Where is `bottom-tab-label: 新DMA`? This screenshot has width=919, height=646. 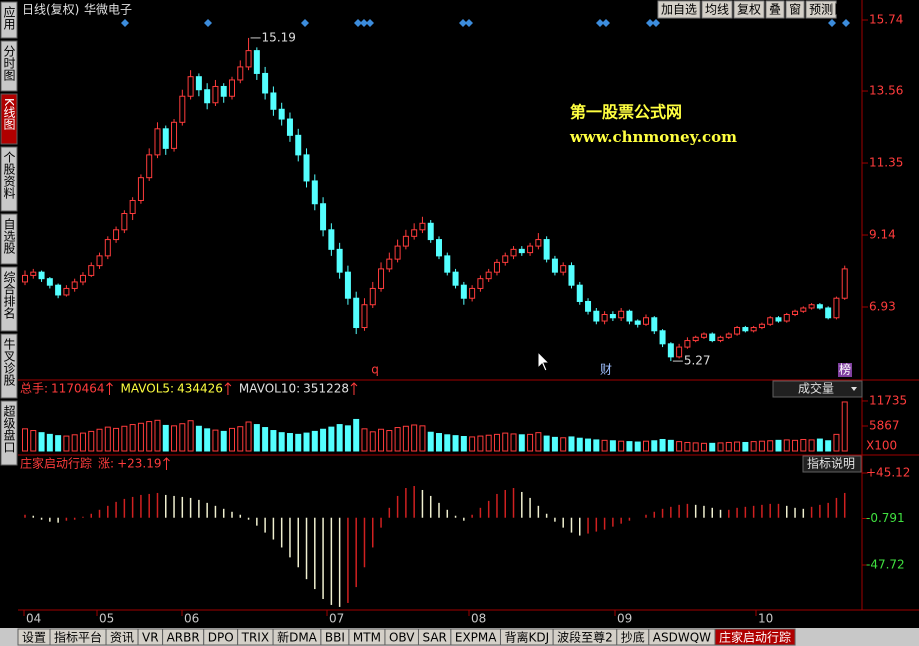 bottom-tab-label: 新DMA is located at coordinates (297, 637).